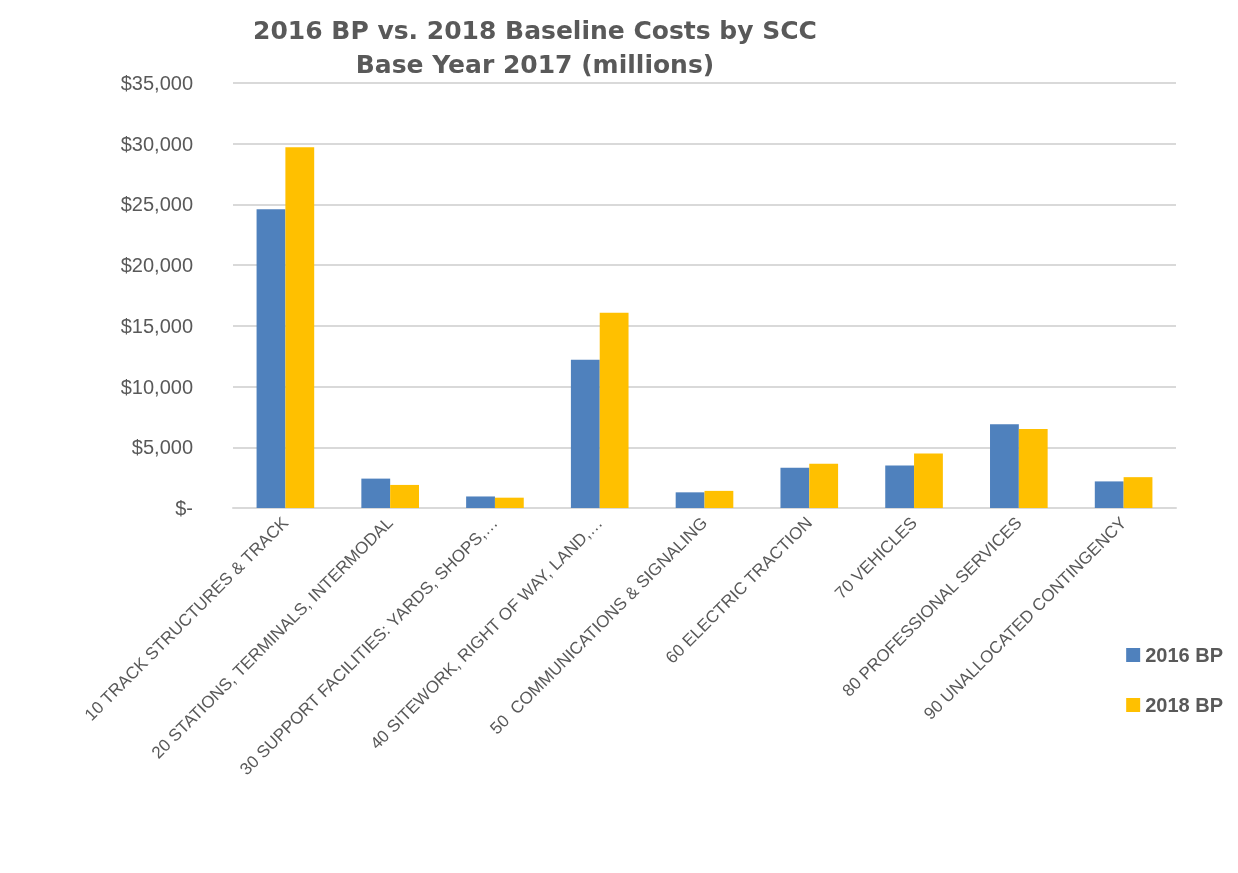 Image resolution: width=1238 pixels, height=873 pixels. What do you see at coordinates (184, 508) in the screenshot?
I see `y-tick-label: $-` at bounding box center [184, 508].